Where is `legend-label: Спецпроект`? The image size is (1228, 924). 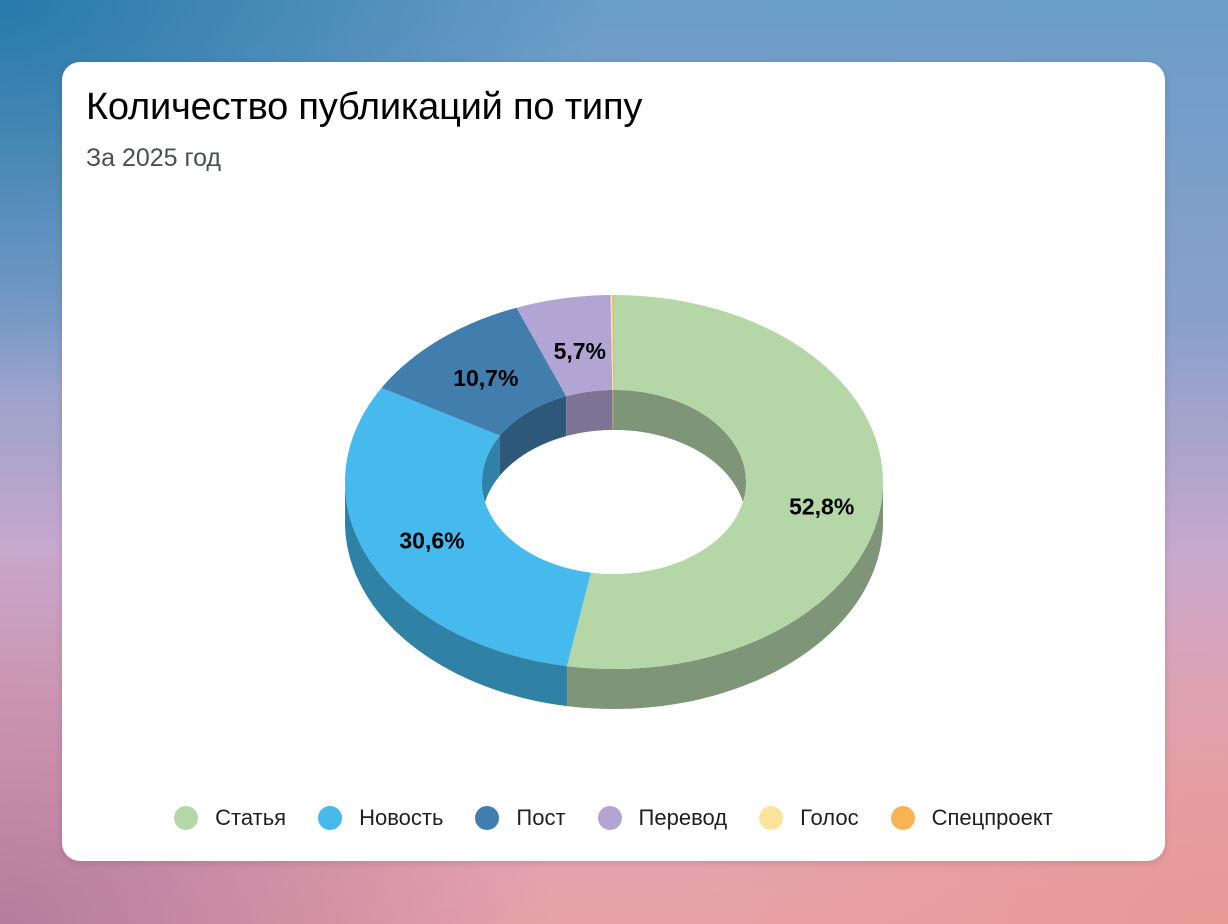
legend-label: Спецпроект is located at coordinates (992, 817).